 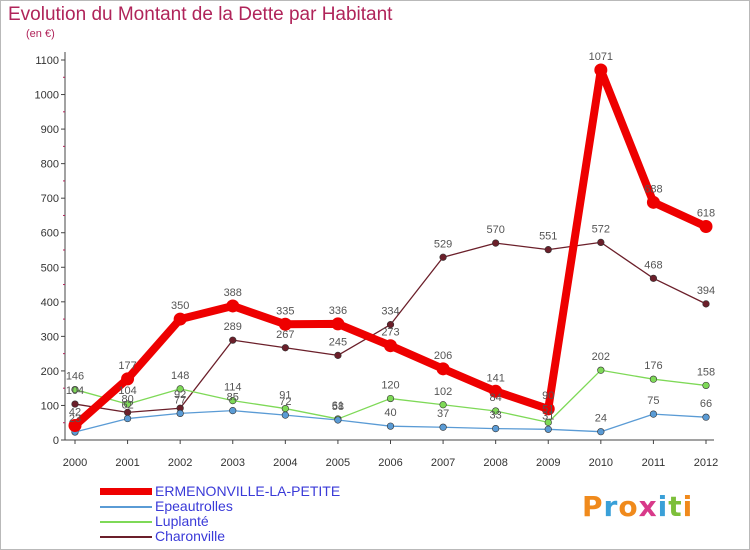 I want to click on legend-label: Epeautrolles, so click(x=194, y=506).